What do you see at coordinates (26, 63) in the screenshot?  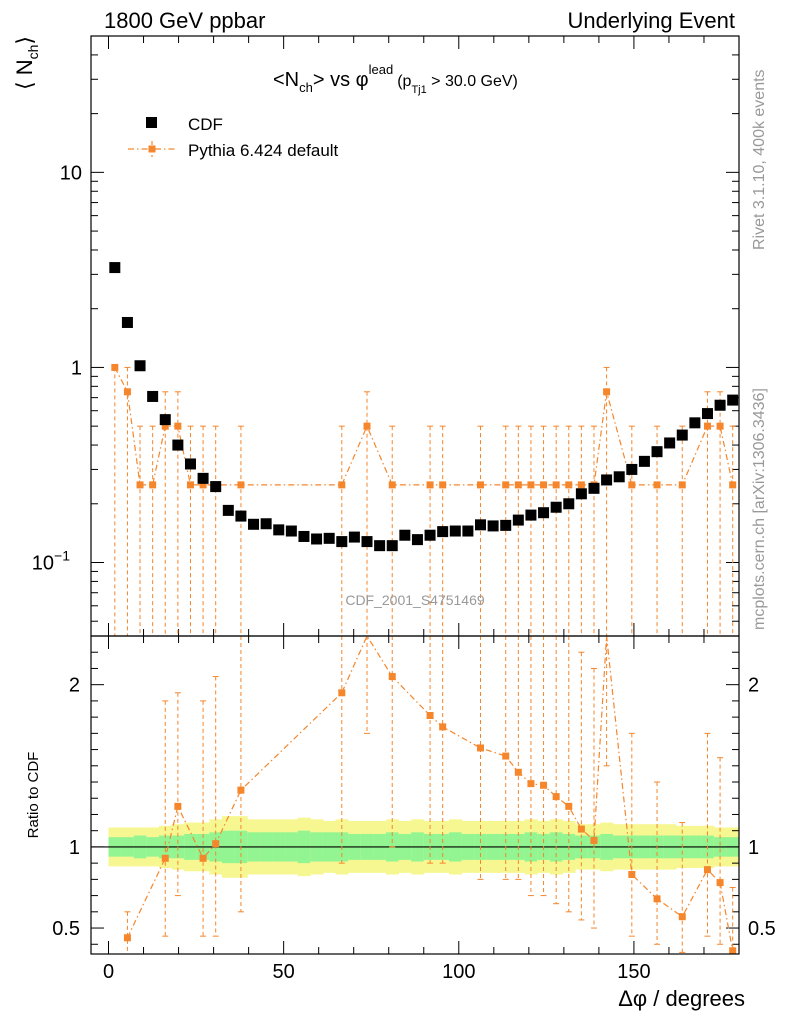 I see `svg-text: ⟨ Nch⟩` at bounding box center [26, 63].